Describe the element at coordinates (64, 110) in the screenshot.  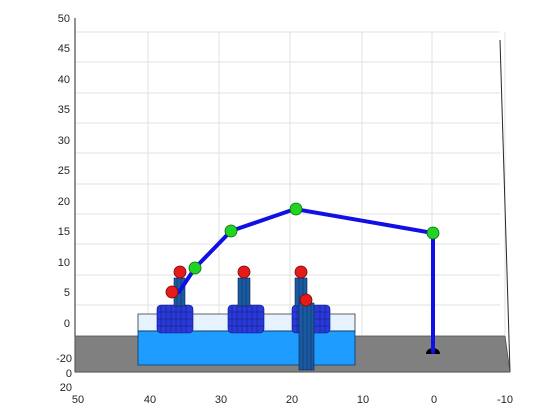
I see `z-tick: 35` at that location.